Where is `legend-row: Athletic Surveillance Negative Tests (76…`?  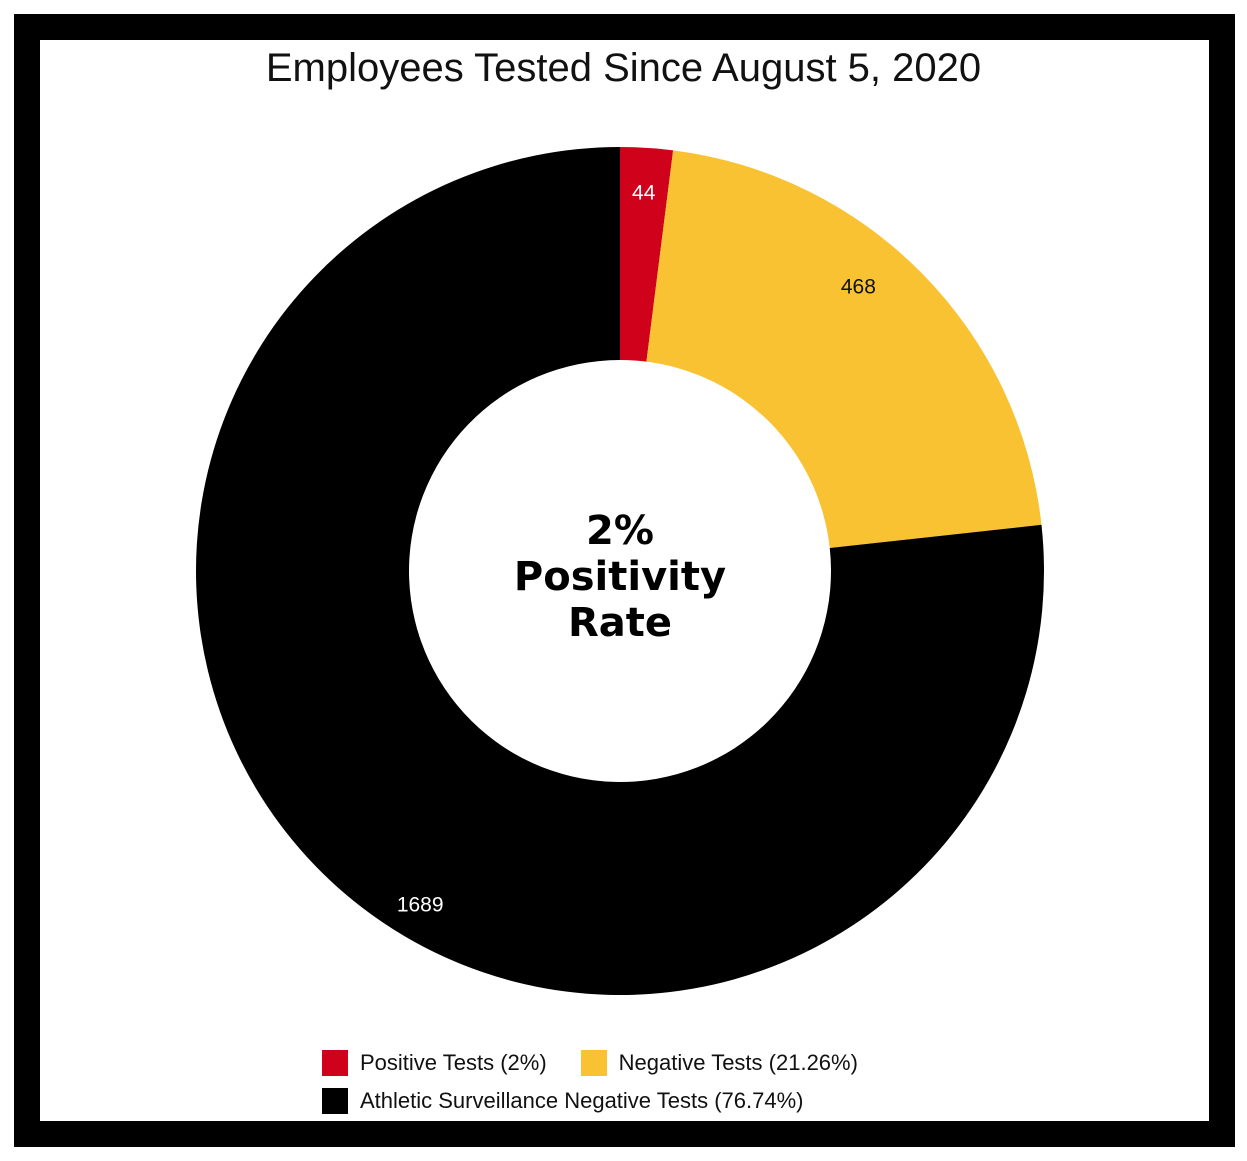 legend-row: Athletic Surveillance Negative Tests (76… is located at coordinates (623, 1101).